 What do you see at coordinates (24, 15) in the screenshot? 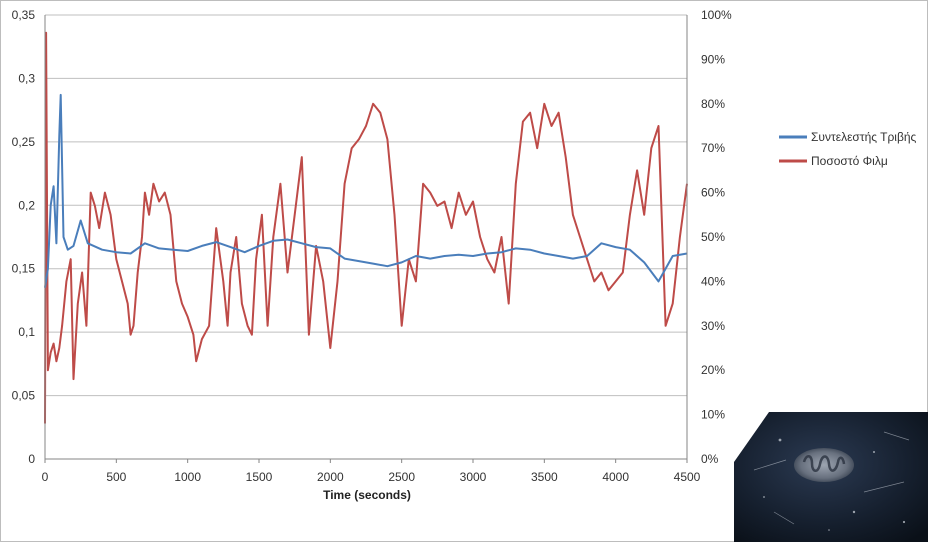
I see `y-left-tick-label: 0,35` at bounding box center [24, 15].